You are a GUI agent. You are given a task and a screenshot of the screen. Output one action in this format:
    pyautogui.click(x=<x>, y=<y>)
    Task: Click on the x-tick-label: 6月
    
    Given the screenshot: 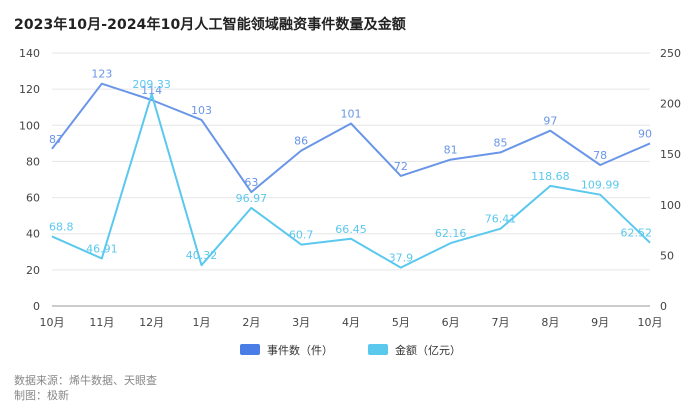 What is the action you would take?
    pyautogui.click(x=451, y=322)
    